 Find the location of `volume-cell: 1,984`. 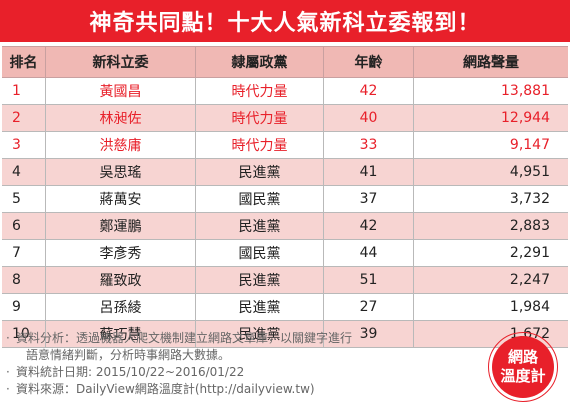

volume-cell: 1,984 is located at coordinates (529, 307).